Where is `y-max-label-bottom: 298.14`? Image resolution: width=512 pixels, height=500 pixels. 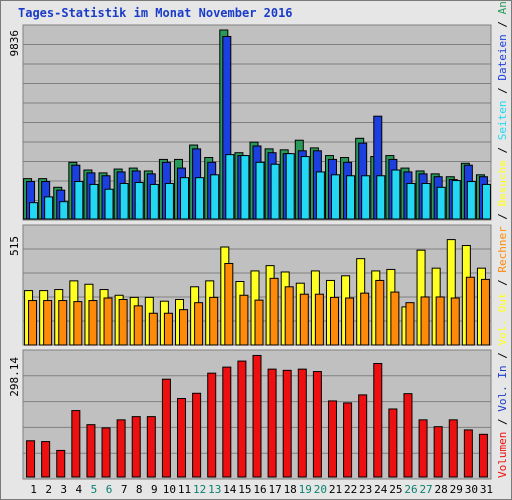
y-max-label-bottom: 298.14 is located at coordinates (14, 377).